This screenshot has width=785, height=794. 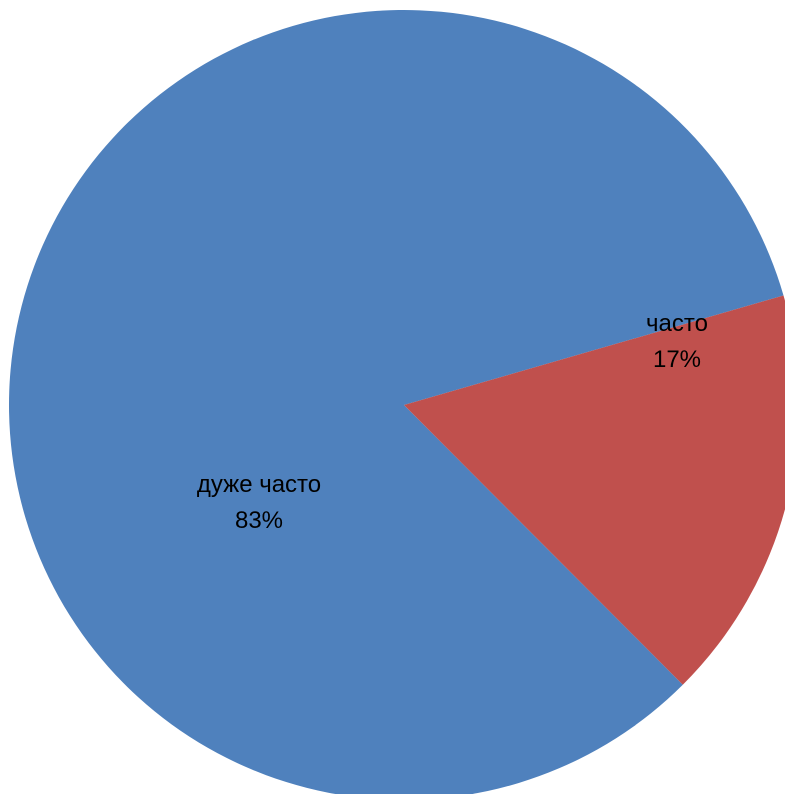 I want to click on slice-percent-label: 83%, so click(x=259, y=520).